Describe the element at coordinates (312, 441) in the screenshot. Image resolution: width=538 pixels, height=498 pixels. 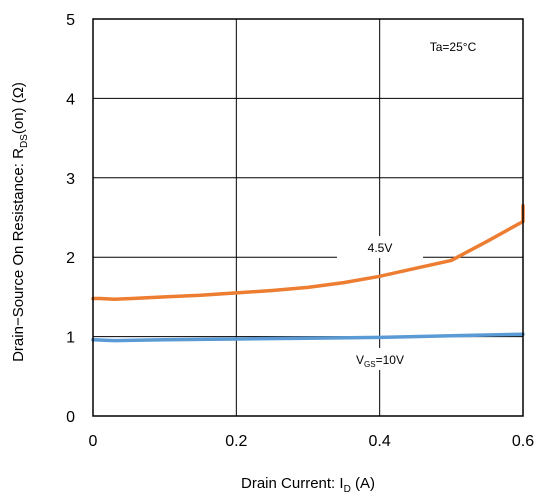
I see `x-tick-labels: 0 0.2 0.4 0.6` at that location.